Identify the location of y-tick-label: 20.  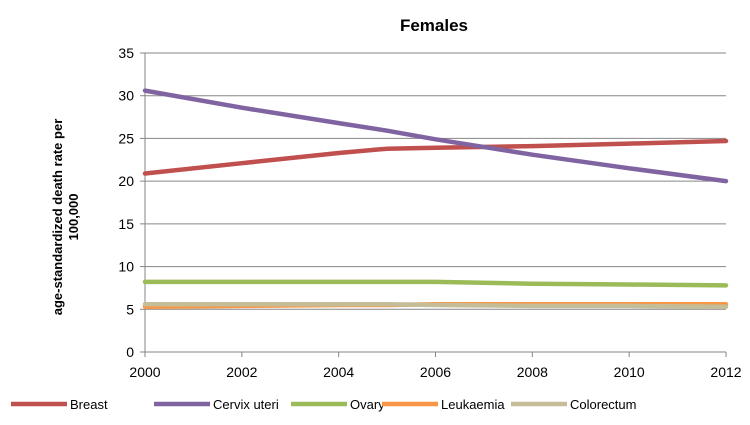
(126, 181).